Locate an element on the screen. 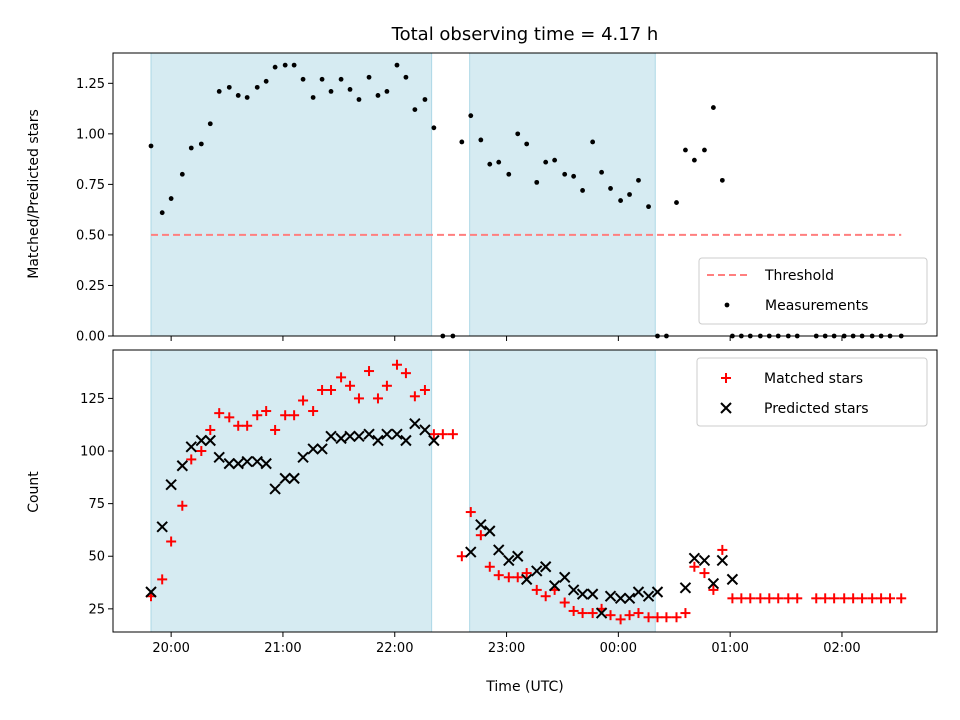 This screenshot has height=720, width=960. x-tick-label: 02:00 is located at coordinates (841, 648).